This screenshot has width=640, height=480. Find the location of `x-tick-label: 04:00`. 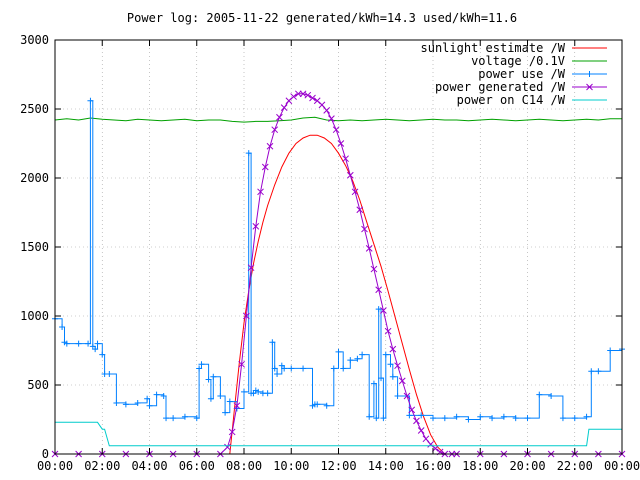

x-tick-label: 04:00 is located at coordinates (149, 466).